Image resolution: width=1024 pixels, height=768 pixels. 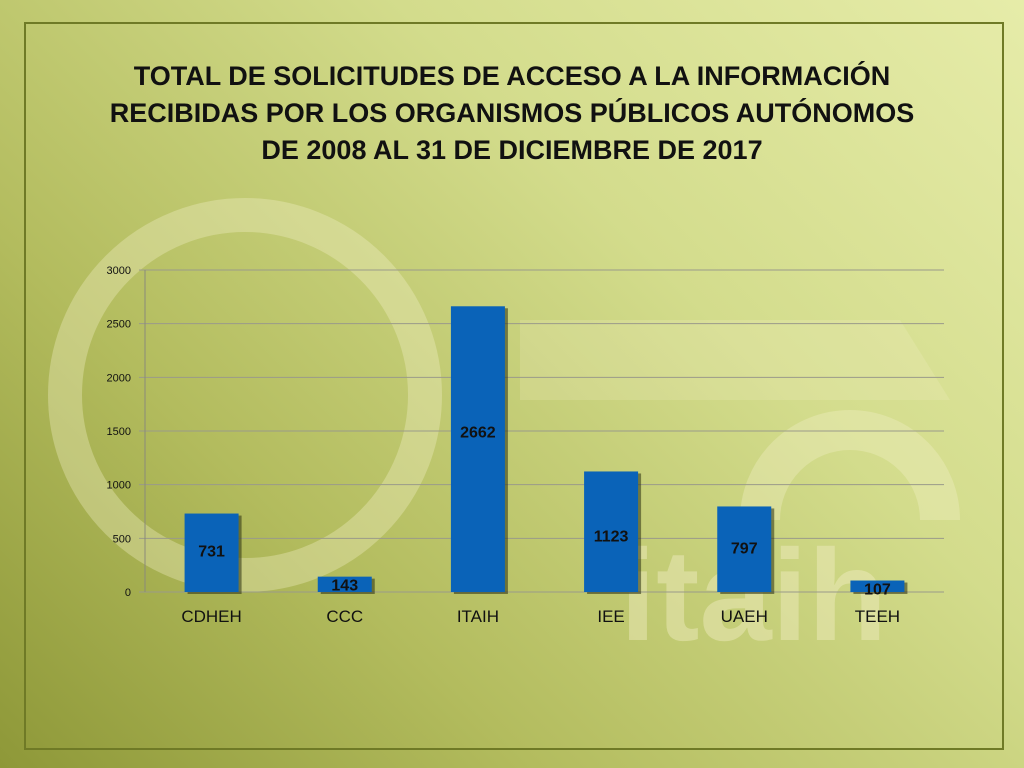 I want to click on bar-cdheh, so click(x=211, y=552).